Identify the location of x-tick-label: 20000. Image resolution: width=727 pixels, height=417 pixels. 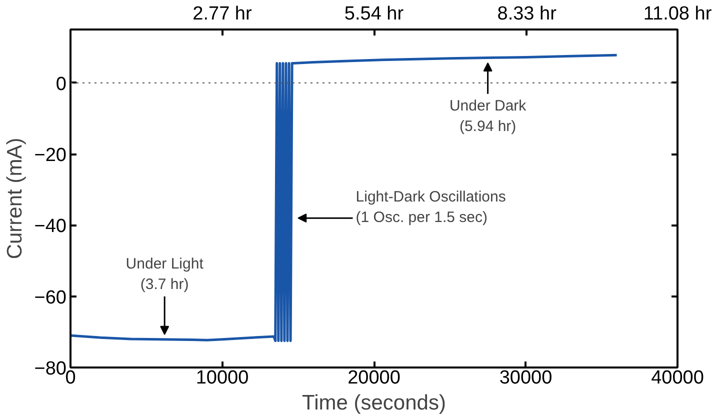
(374, 378).